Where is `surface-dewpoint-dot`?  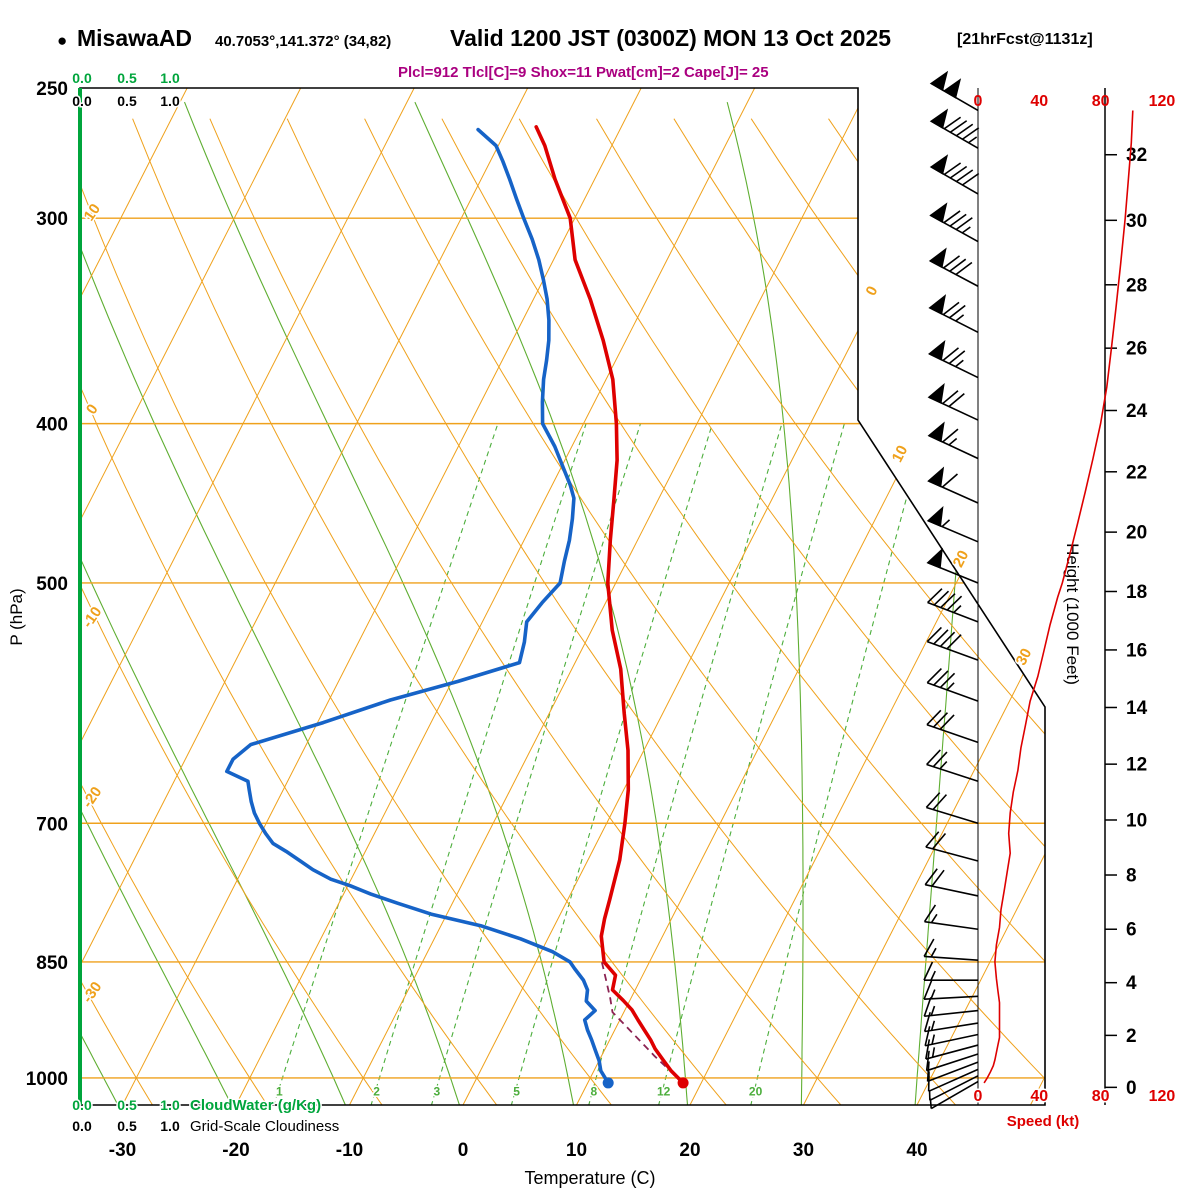
surface-dewpoint-dot is located at coordinates (608, 1083).